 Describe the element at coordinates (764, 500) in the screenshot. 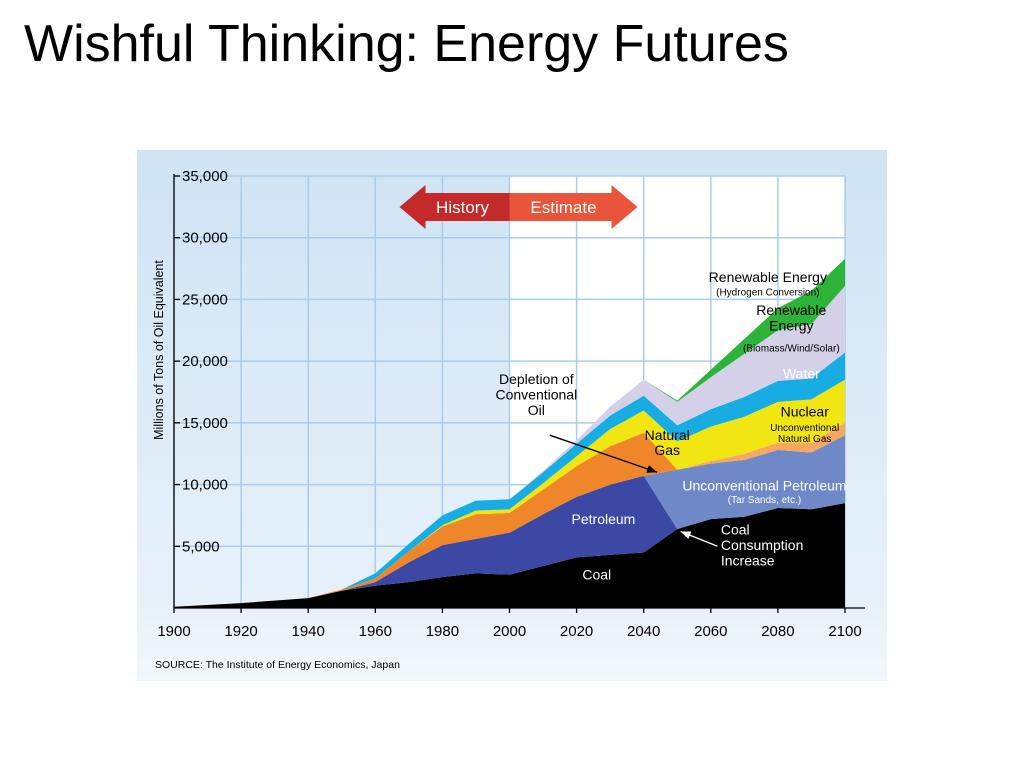

I see `annotation-uncpet-sub: (Tar Sands, etc.)` at that location.